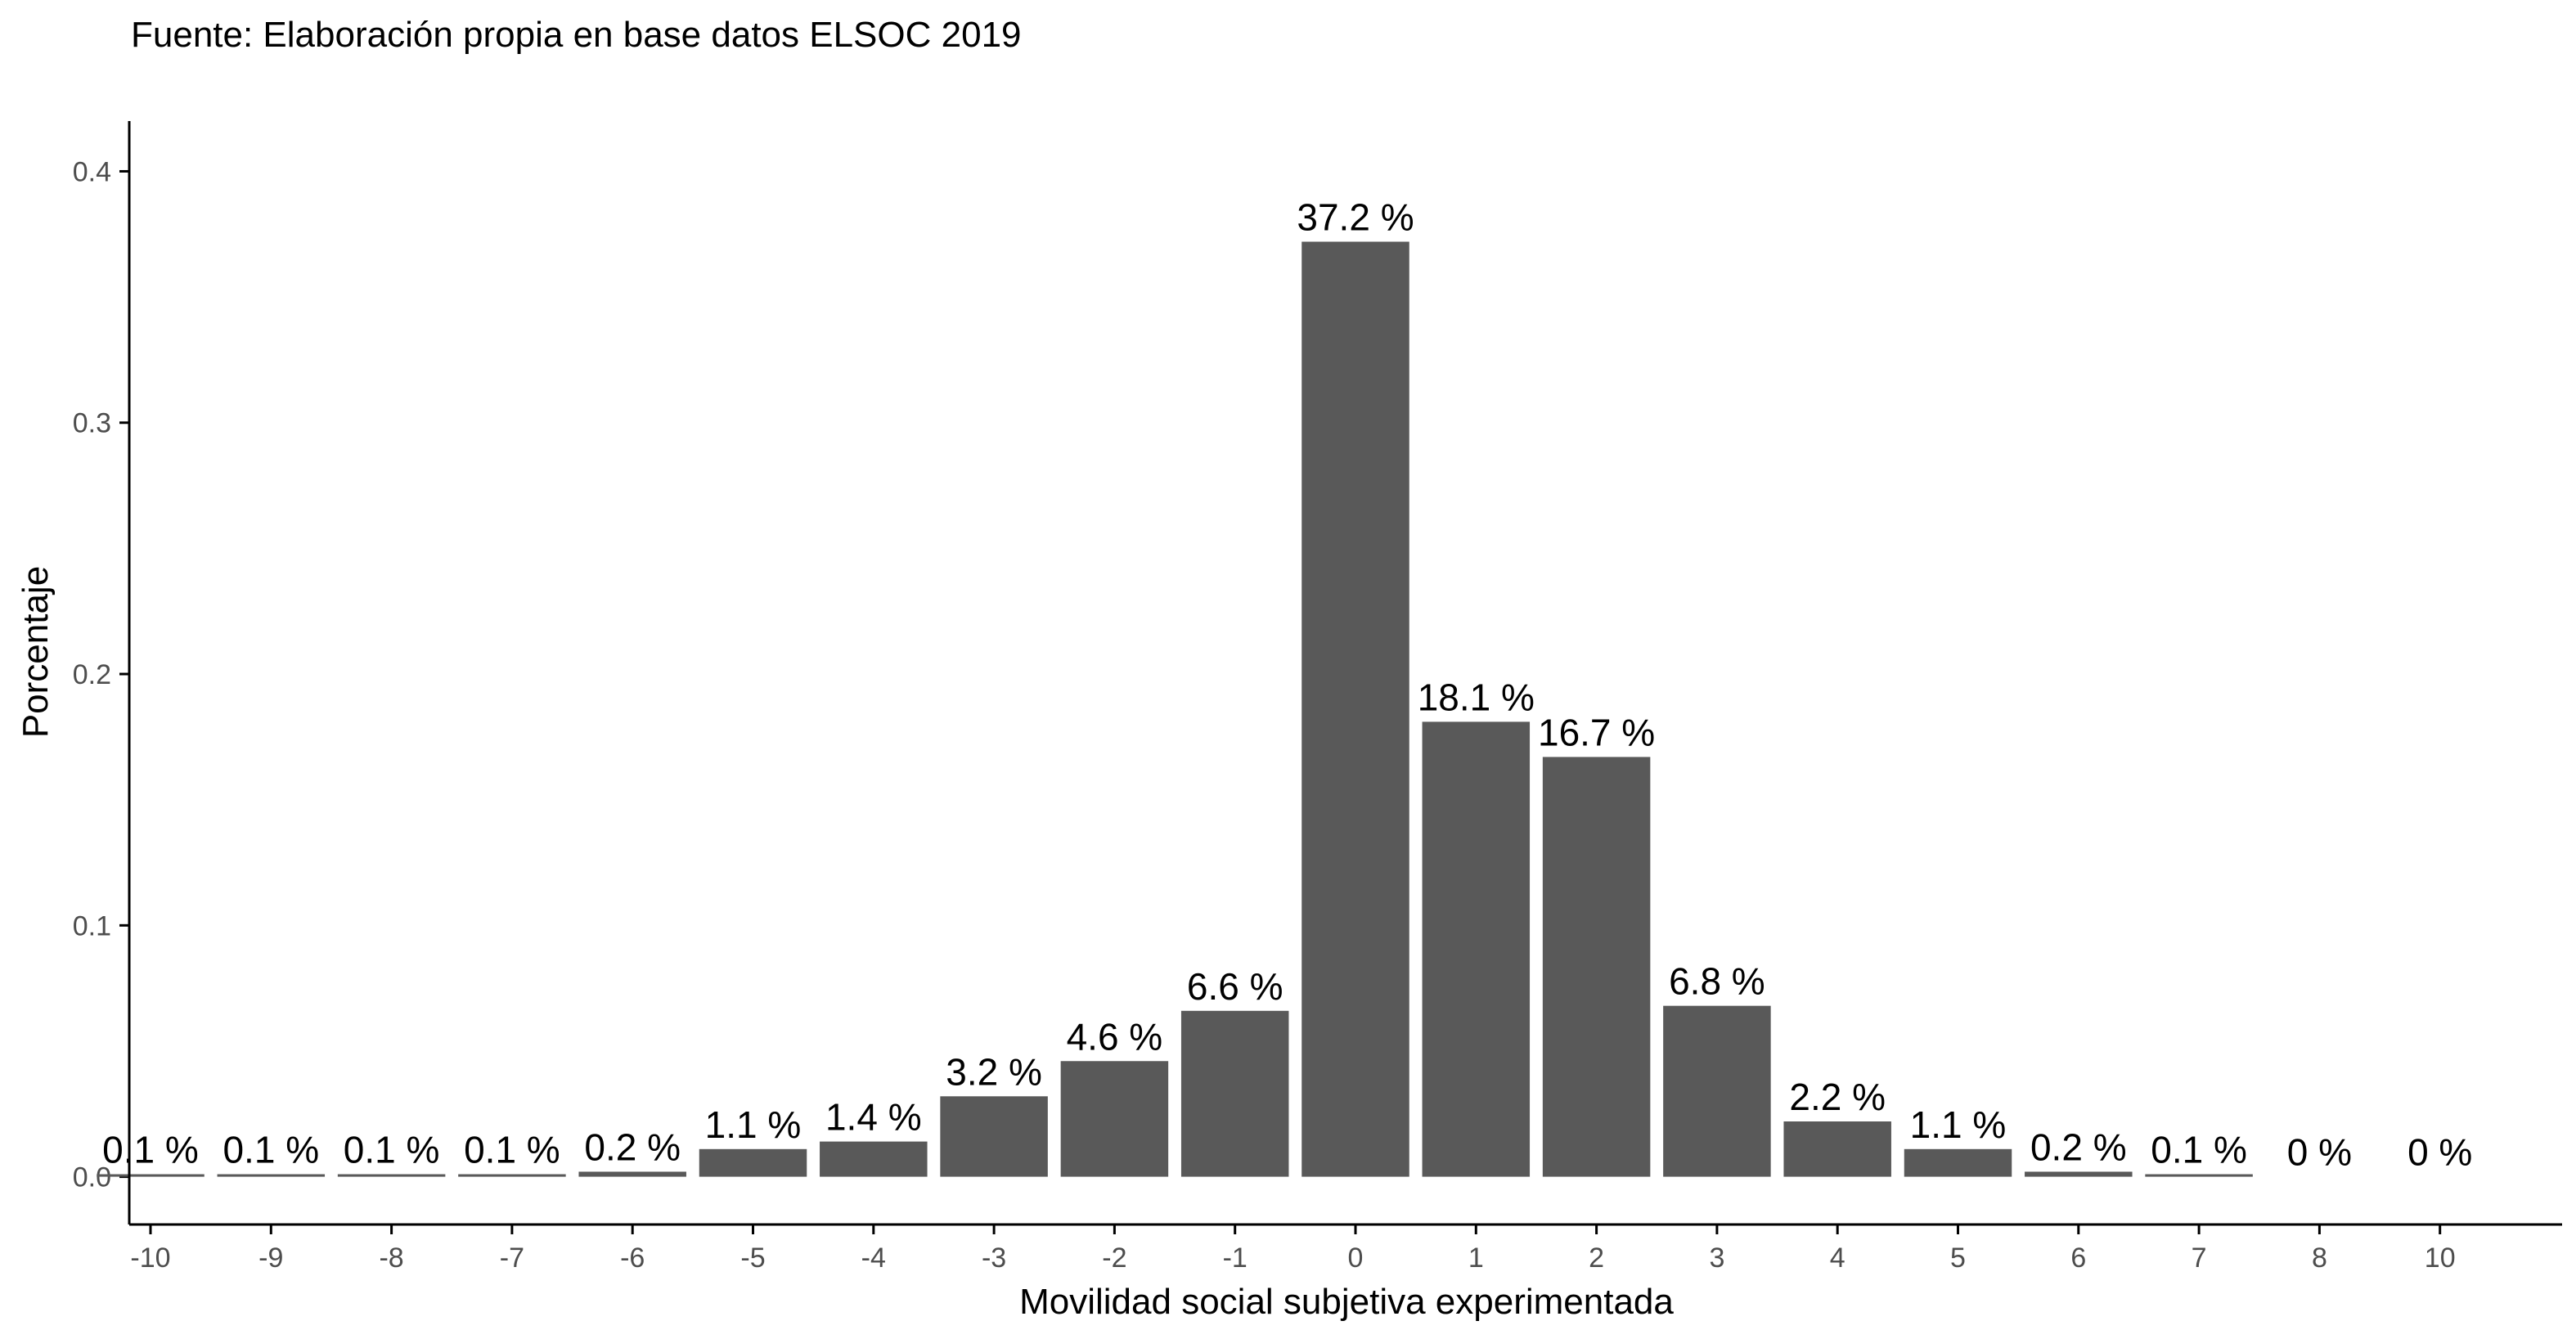 The height and width of the screenshot is (1339, 2576). Describe the element at coordinates (36, 652) in the screenshot. I see `y-axis-title: Porcentaje` at that location.